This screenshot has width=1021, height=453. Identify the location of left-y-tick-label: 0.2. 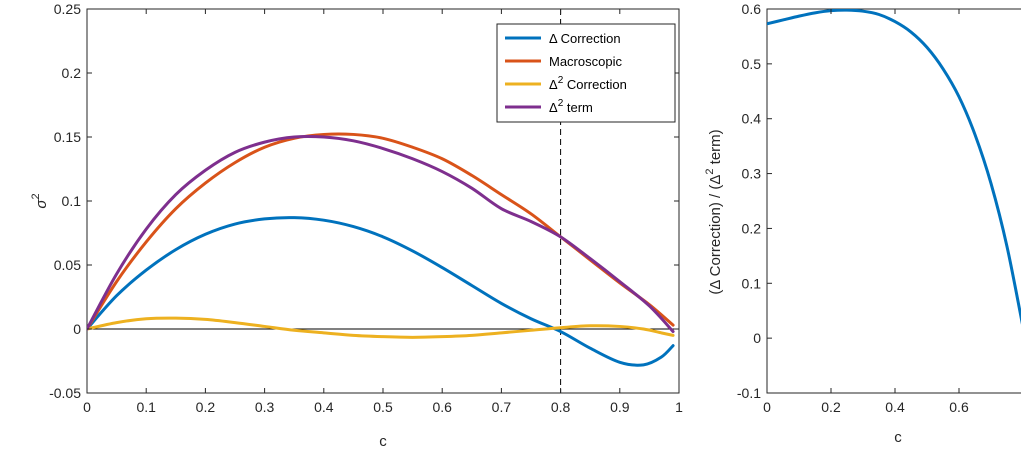
(72, 73).